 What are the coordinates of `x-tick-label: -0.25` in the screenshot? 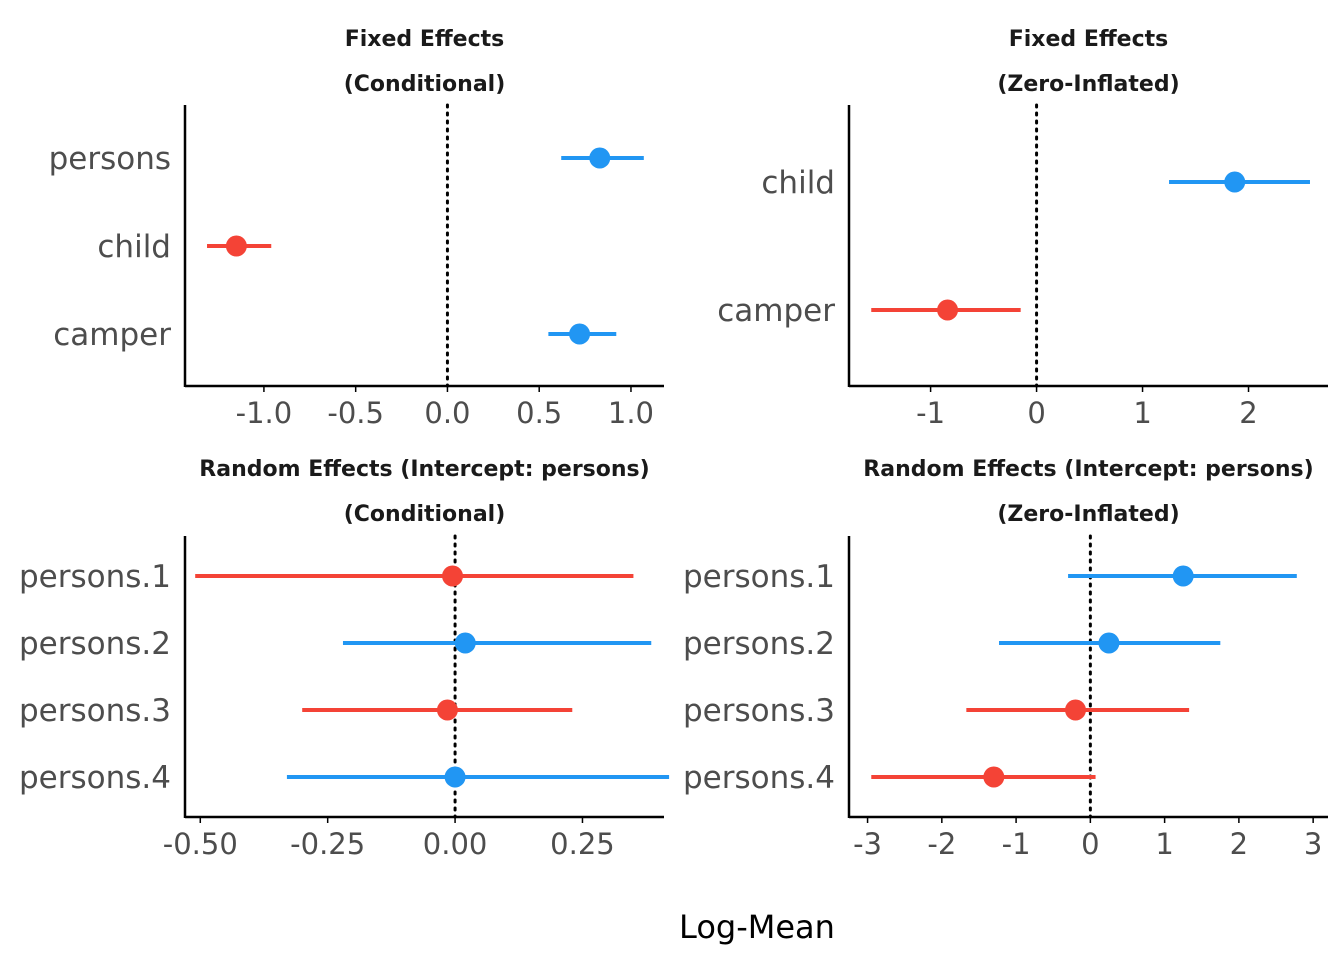 It's located at (327, 844).